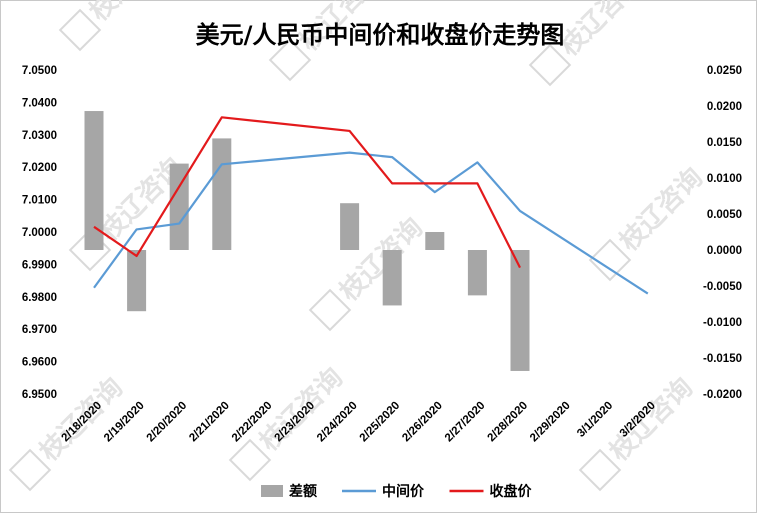 The image size is (759, 515). What do you see at coordinates (39, 168) in the screenshot?
I see `left-tick-label: 7.0200` at bounding box center [39, 168].